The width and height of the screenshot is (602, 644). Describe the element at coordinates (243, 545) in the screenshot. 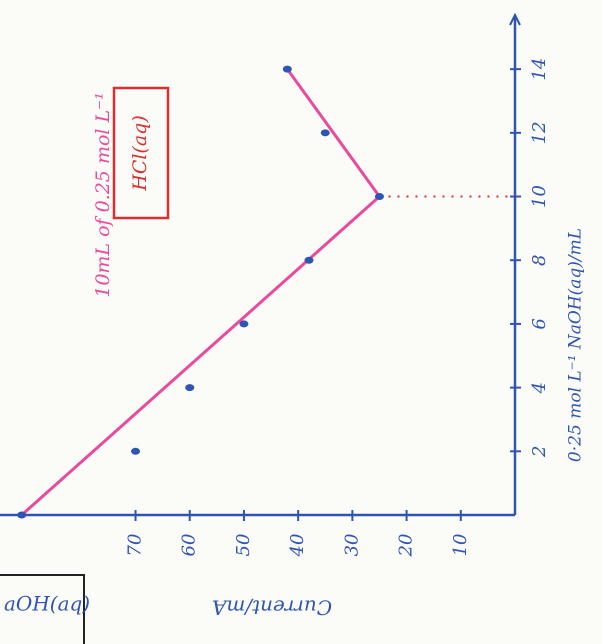

I see `y-tick-label: 50` at that location.